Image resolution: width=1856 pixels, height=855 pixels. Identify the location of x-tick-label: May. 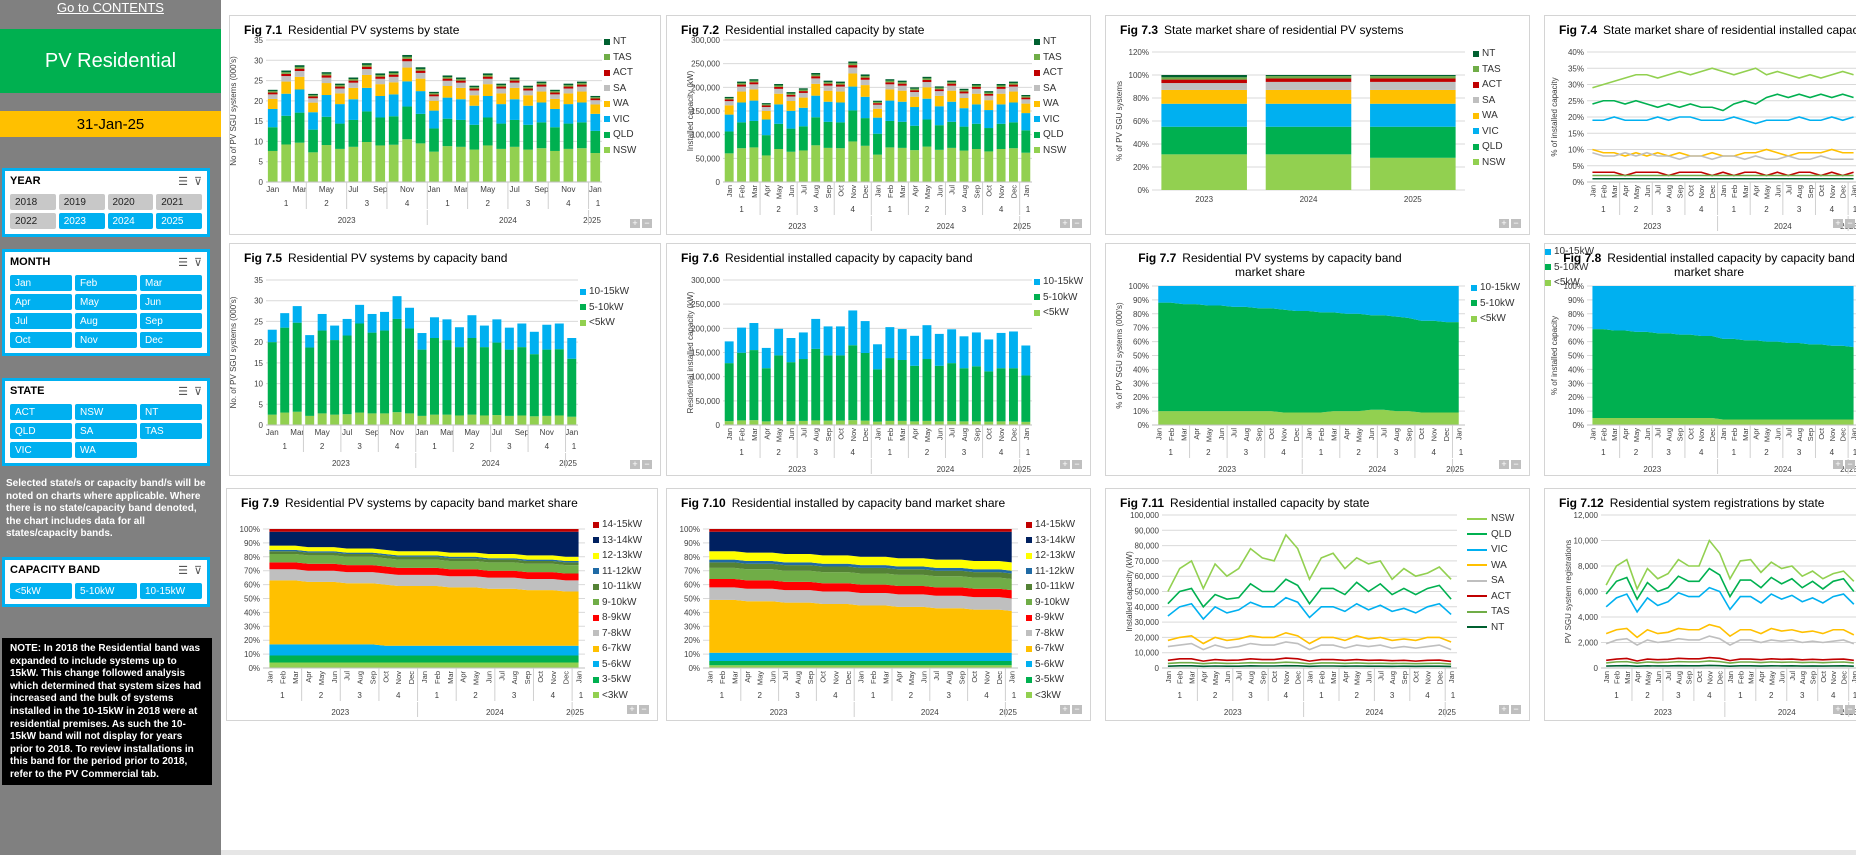
(1767, 192).